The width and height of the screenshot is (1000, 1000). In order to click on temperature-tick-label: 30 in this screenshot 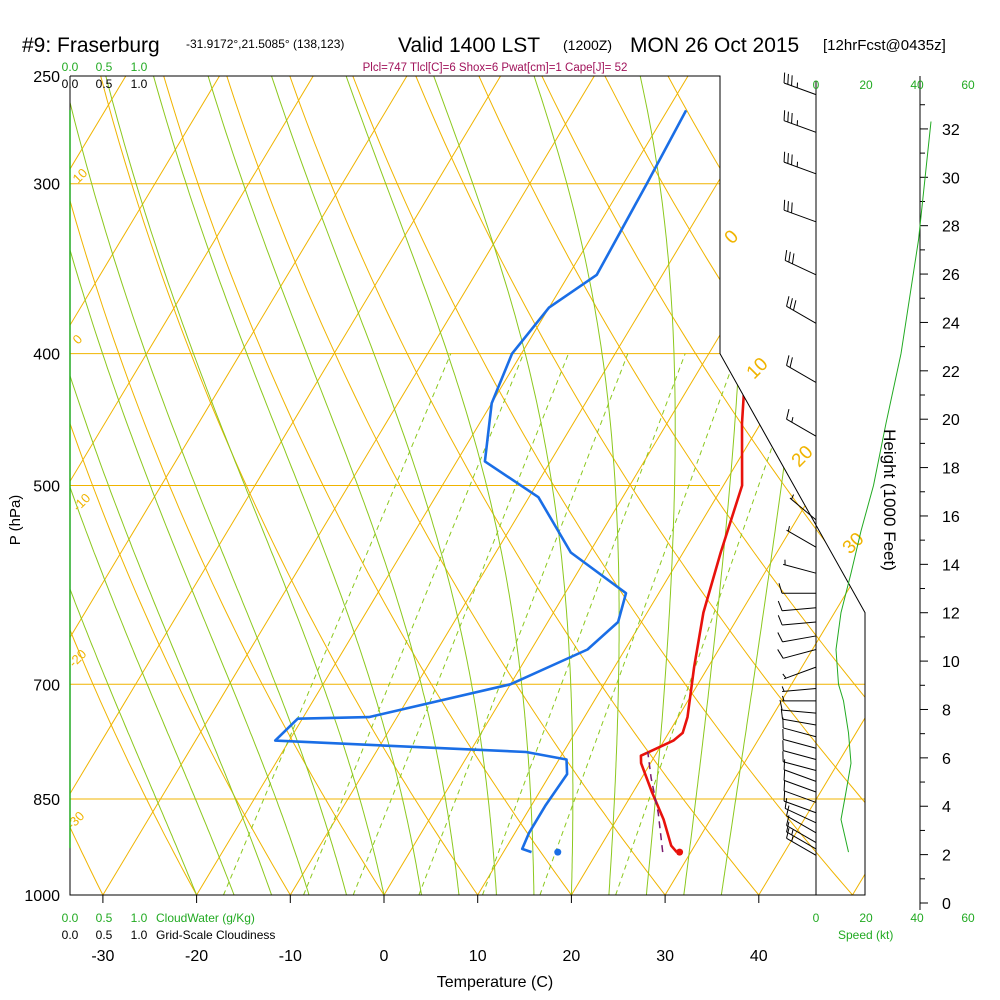, I will do `click(665, 956)`.